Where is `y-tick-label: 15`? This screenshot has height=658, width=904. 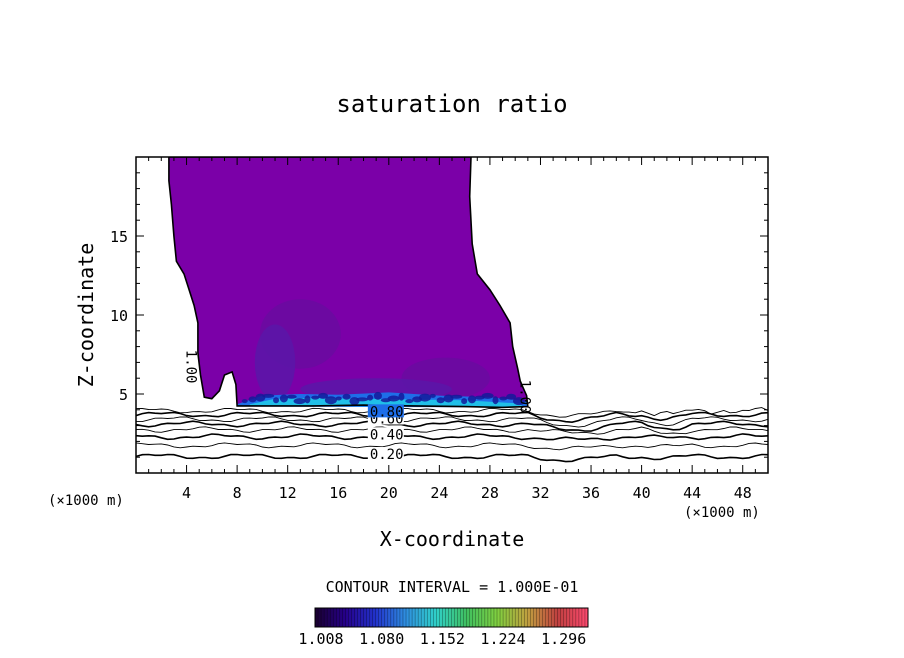 y-tick-label: 15 is located at coordinates (119, 237).